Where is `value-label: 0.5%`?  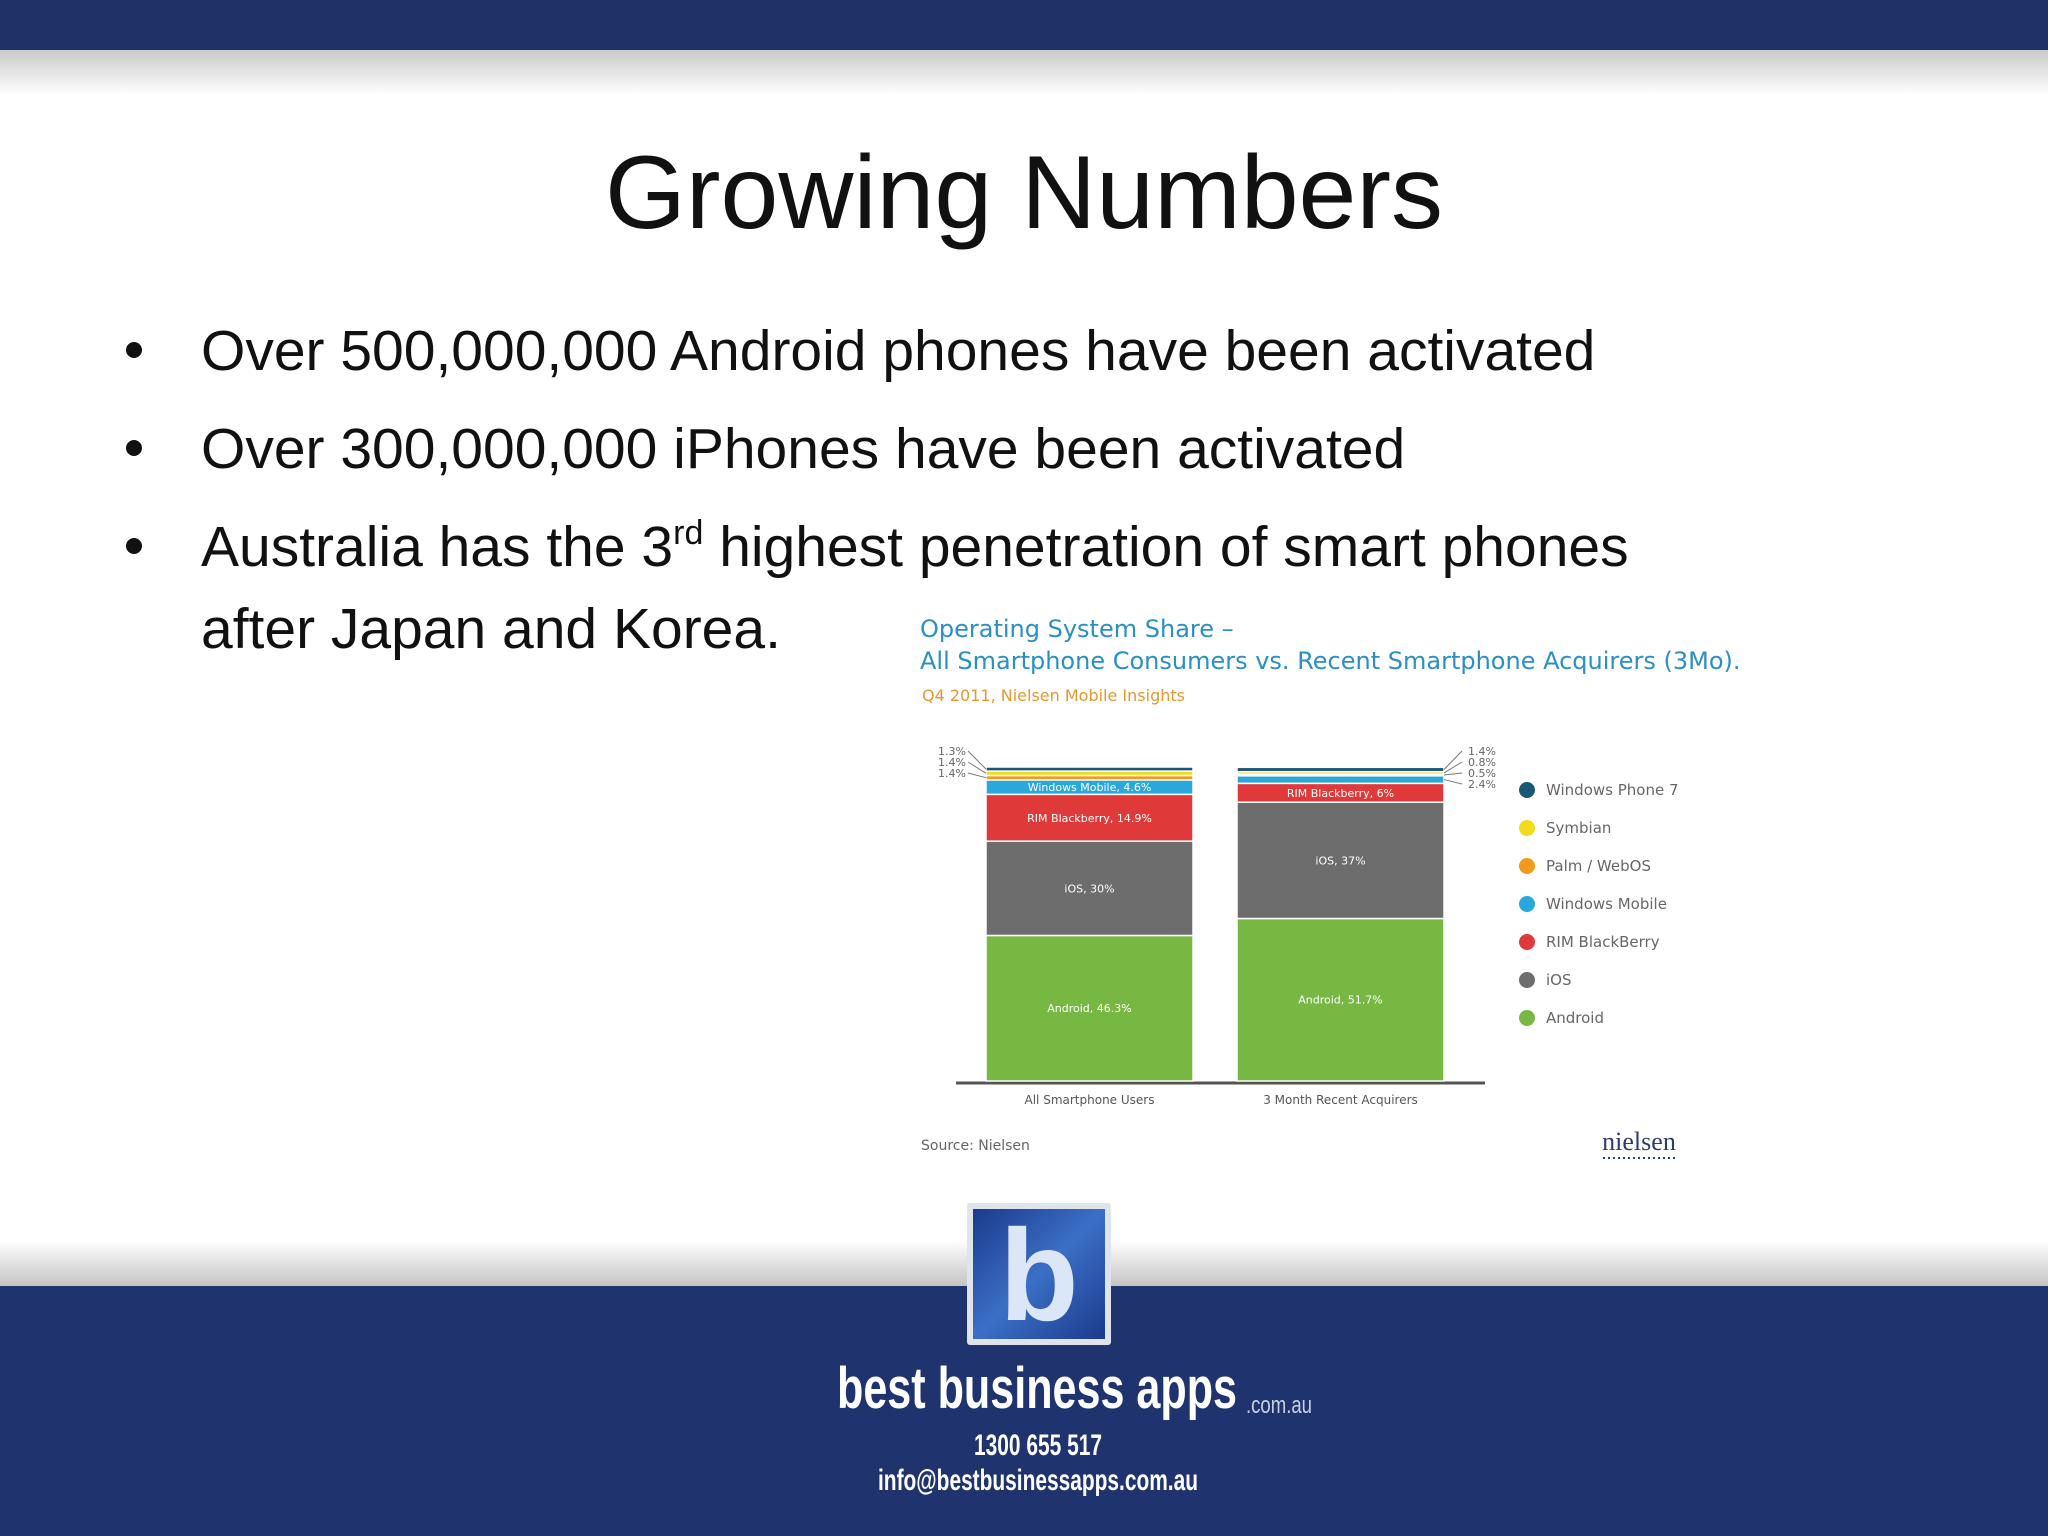
value-label: 0.5% is located at coordinates (1482, 773).